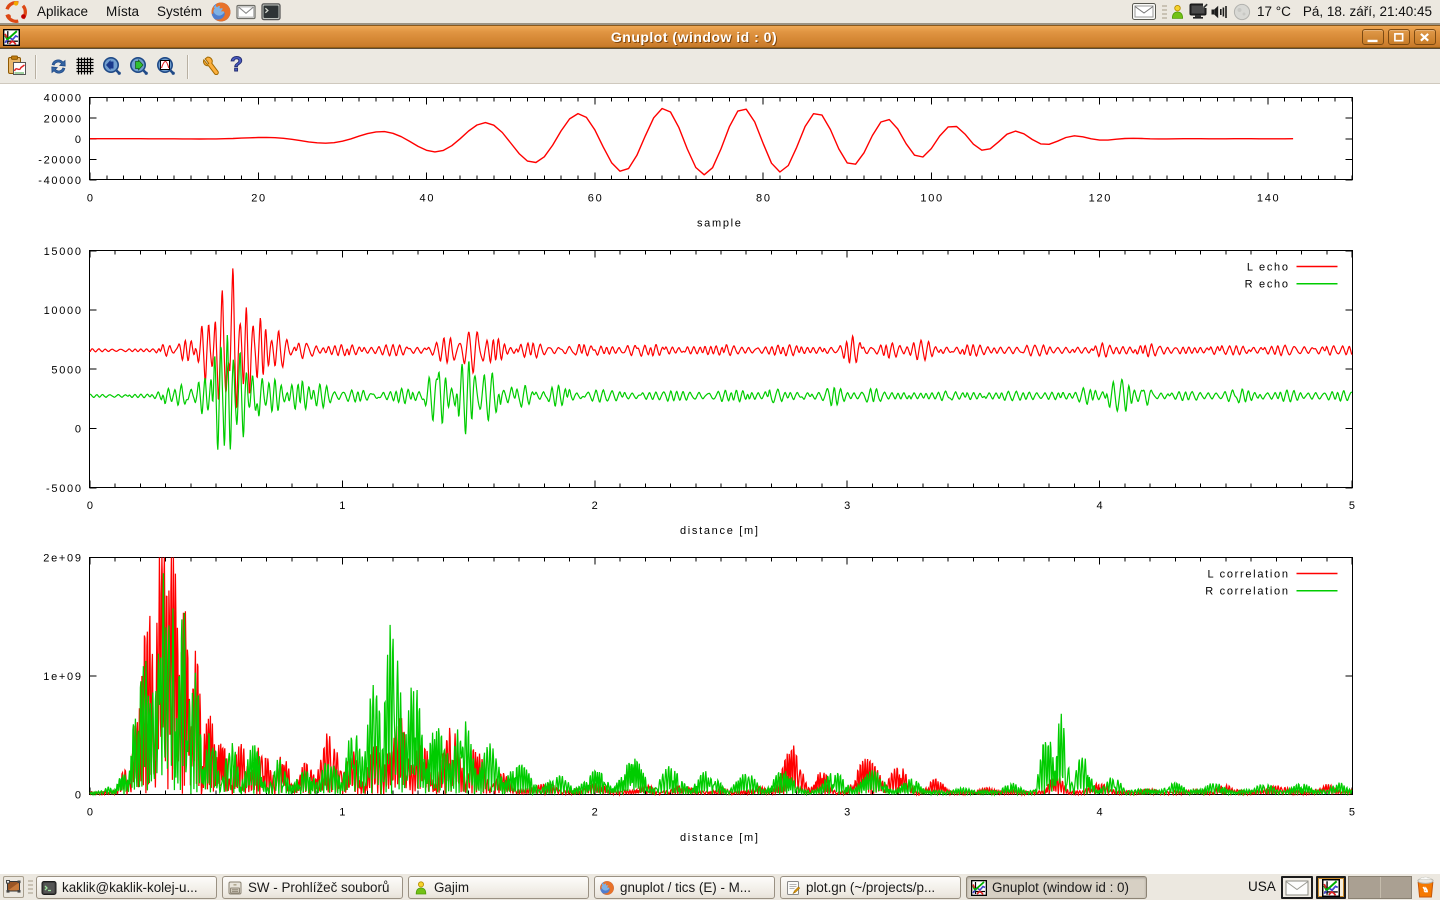 The height and width of the screenshot is (903, 1440). What do you see at coordinates (720, 224) in the screenshot?
I see `svg-text: sample` at bounding box center [720, 224].